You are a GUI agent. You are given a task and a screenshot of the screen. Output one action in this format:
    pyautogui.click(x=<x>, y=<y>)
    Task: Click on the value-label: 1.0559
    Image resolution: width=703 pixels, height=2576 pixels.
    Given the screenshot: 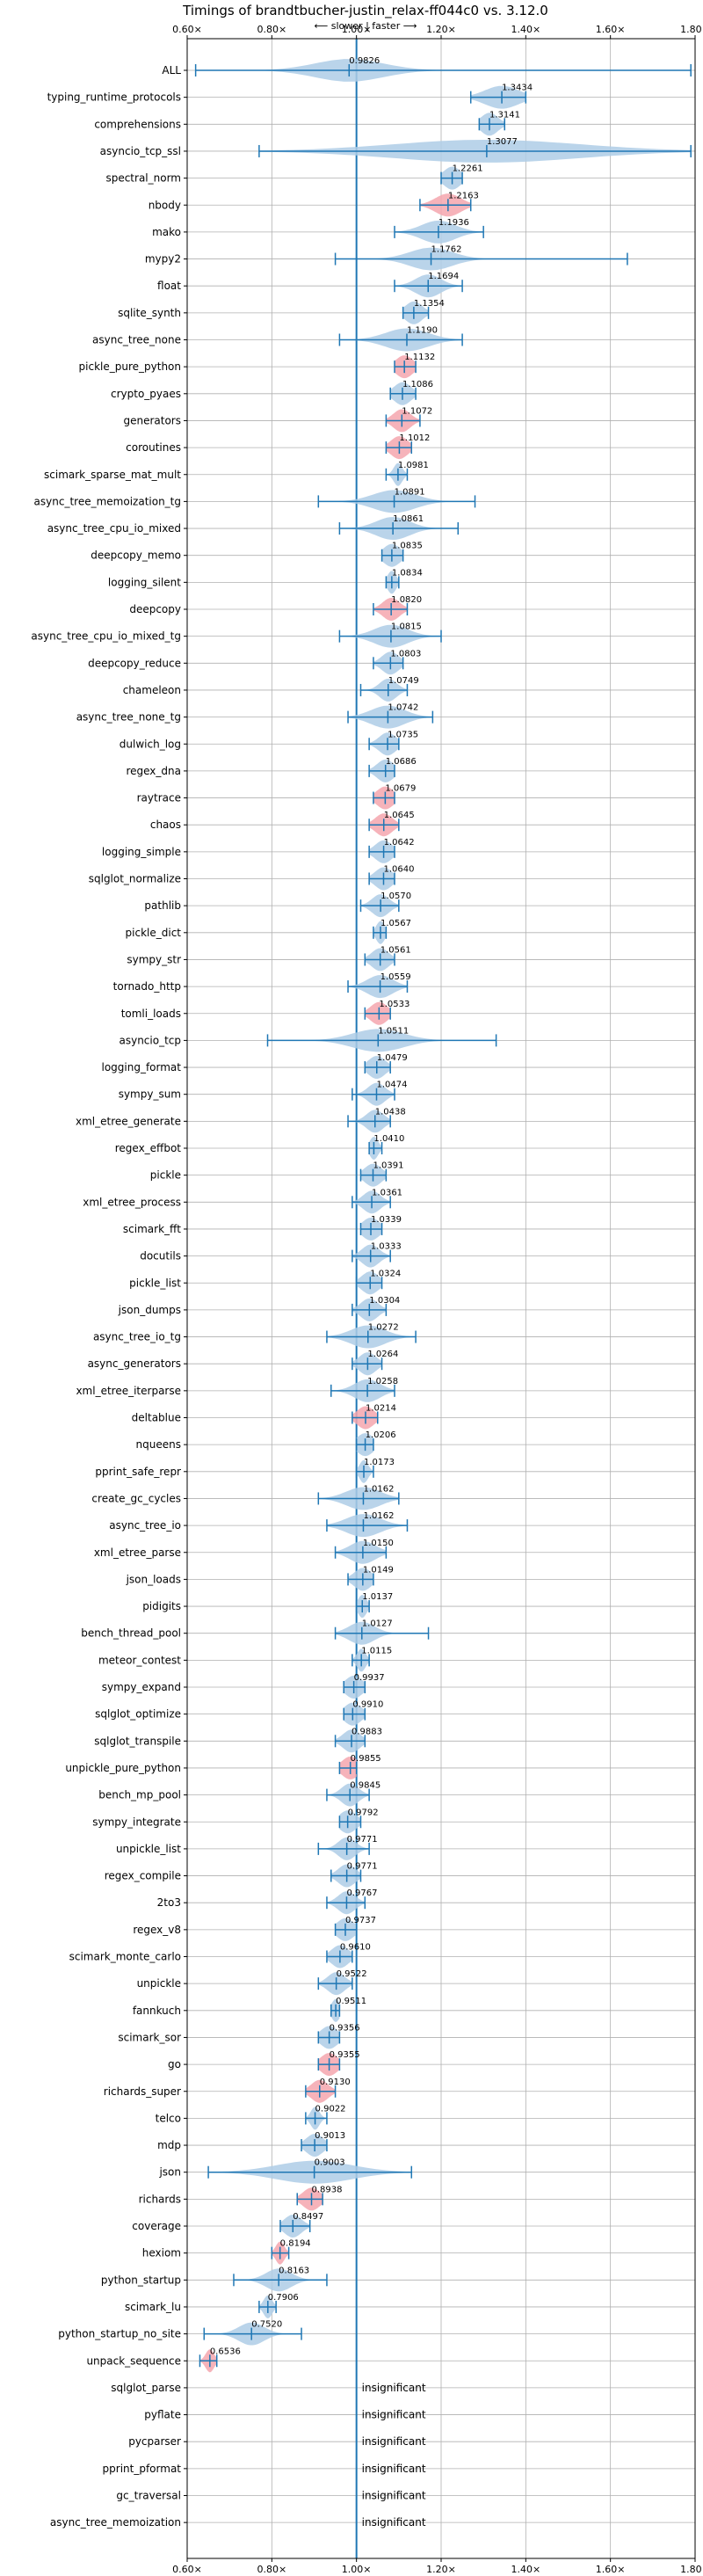 What is the action you would take?
    pyautogui.click(x=396, y=977)
    